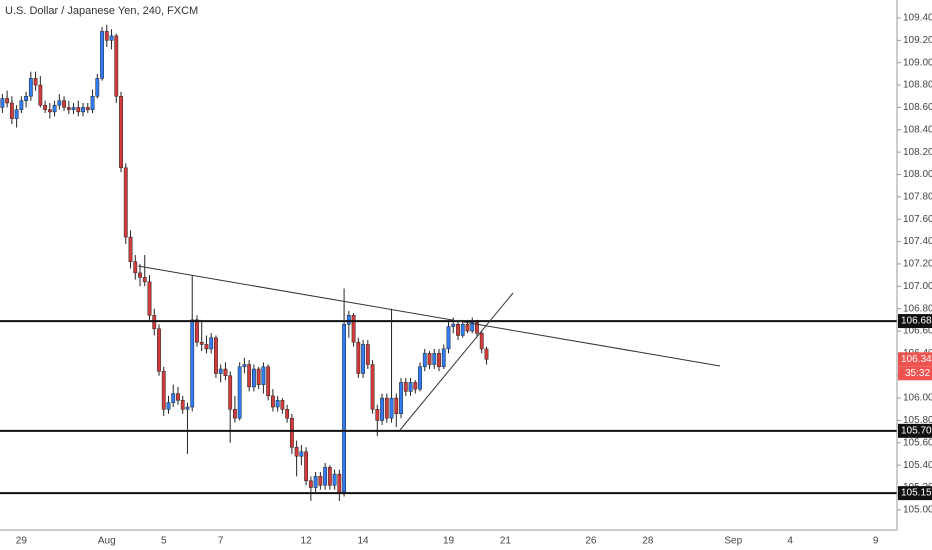  Describe the element at coordinates (917, 62) in the screenshot. I see `y-tick-label: 109.000` at that location.